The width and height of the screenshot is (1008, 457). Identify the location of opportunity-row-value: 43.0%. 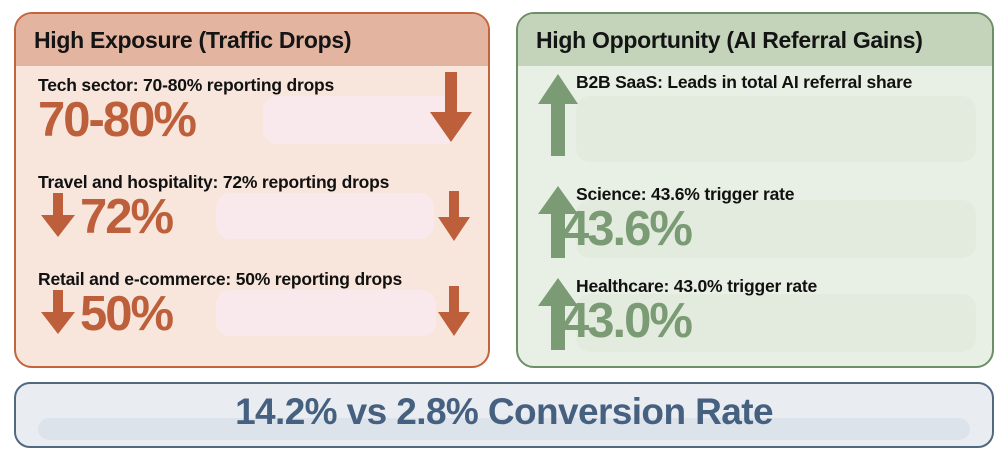
(627, 321).